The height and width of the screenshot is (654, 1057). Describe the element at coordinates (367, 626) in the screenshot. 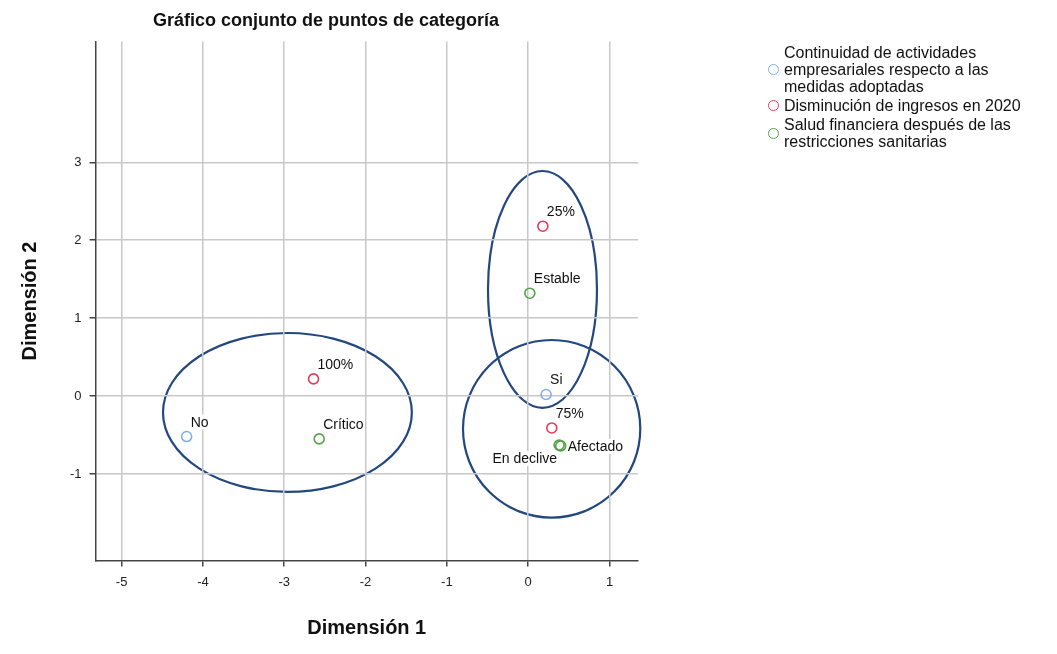

I see `x-axis-title: Dimensión 1` at that location.